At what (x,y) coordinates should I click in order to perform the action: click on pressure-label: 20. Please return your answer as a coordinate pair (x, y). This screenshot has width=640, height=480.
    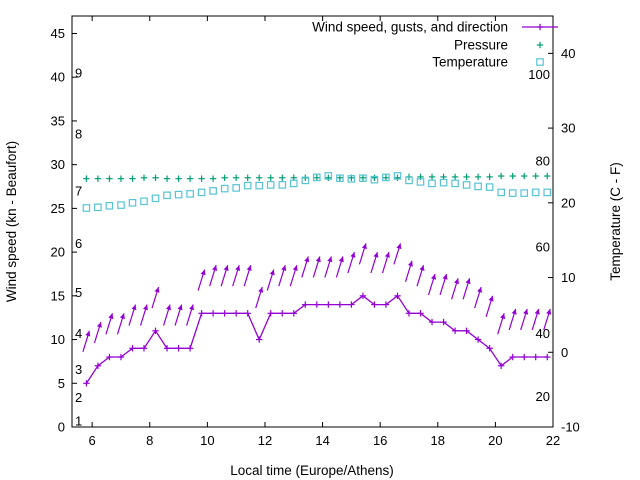
    Looking at the image, I should click on (543, 396).